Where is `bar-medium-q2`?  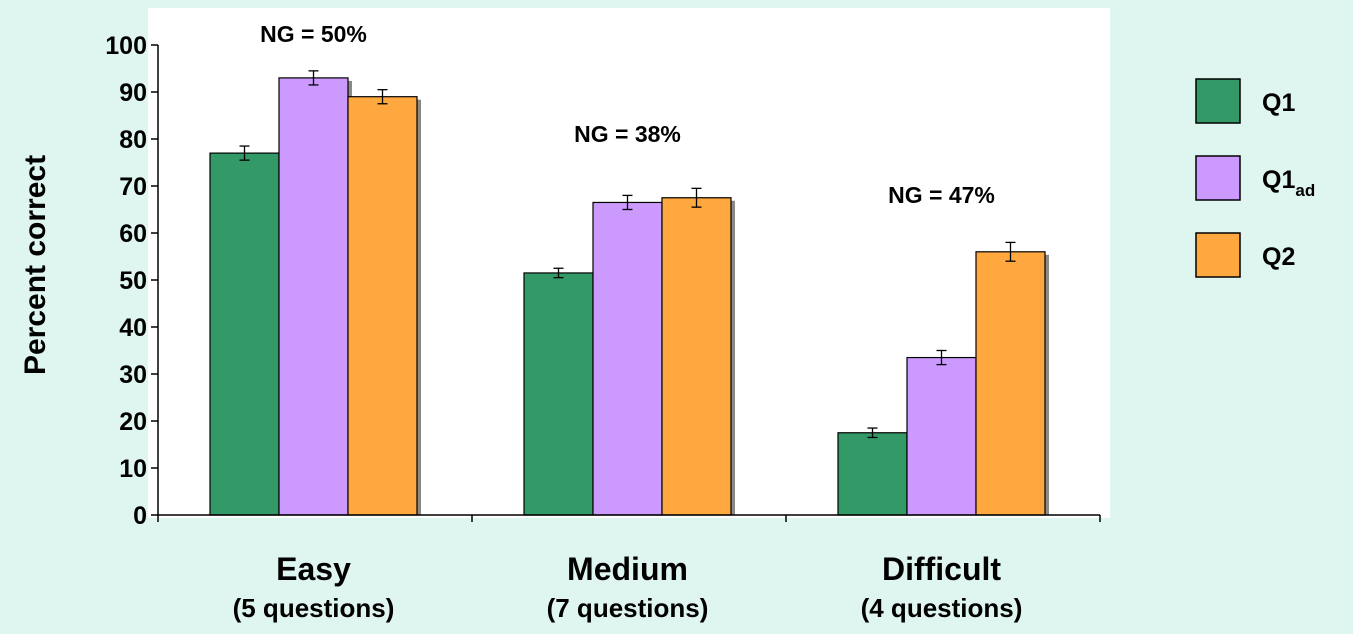 bar-medium-q2 is located at coordinates (696, 356).